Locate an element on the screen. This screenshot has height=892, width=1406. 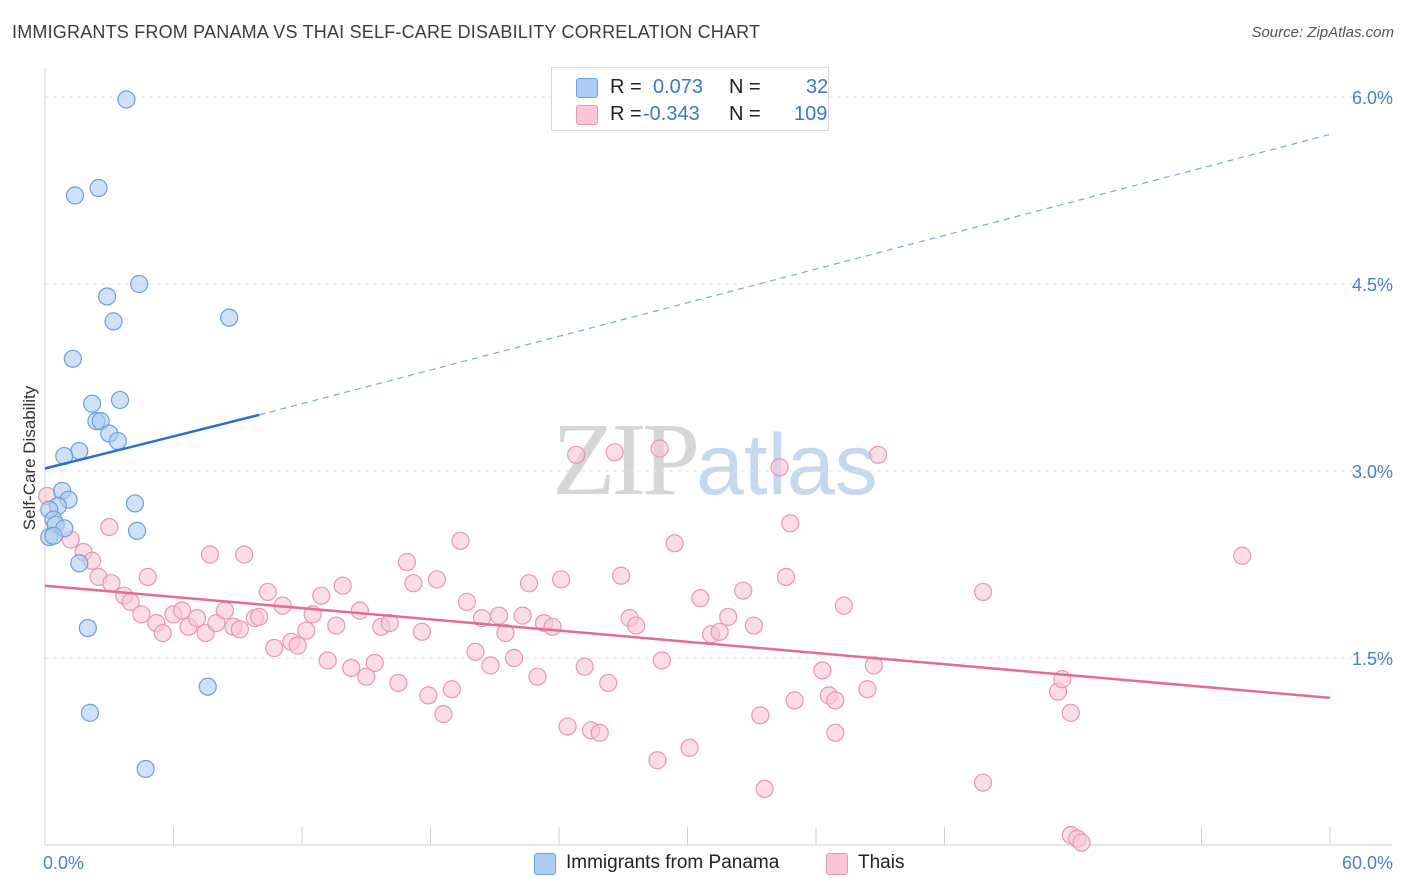
legend-n-value: 109 is located at coordinates (811, 114).